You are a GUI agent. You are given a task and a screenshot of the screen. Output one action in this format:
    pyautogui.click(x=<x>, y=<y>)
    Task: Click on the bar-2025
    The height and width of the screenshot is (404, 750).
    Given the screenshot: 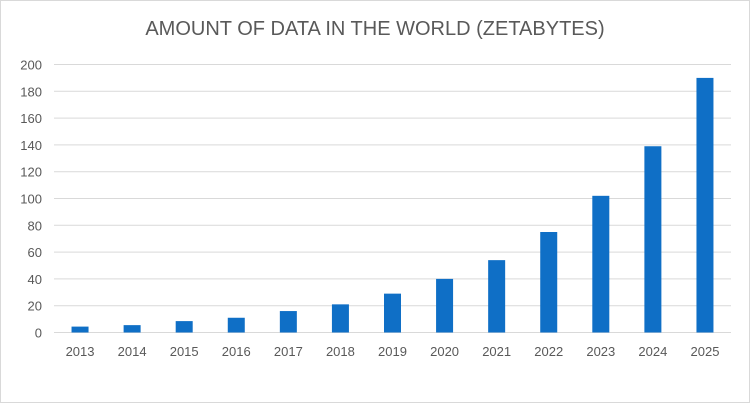 What is the action you would take?
    pyautogui.click(x=705, y=205)
    